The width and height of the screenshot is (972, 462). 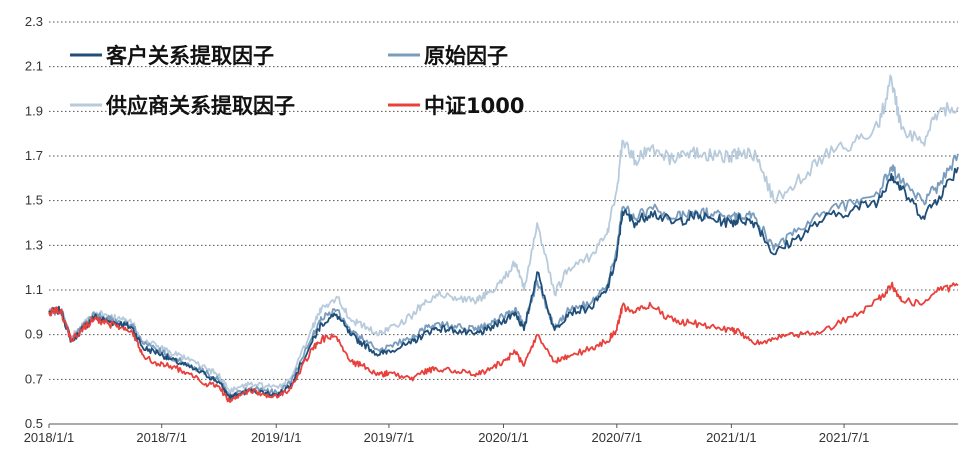 I want to click on x-tick-label: 2020/1/1, so click(x=503, y=437).